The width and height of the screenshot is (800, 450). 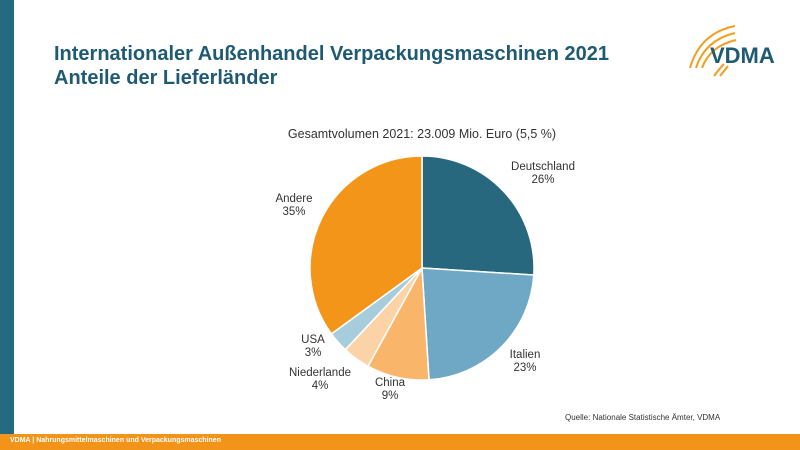 I want to click on data-label-name: USA, so click(x=313, y=340).